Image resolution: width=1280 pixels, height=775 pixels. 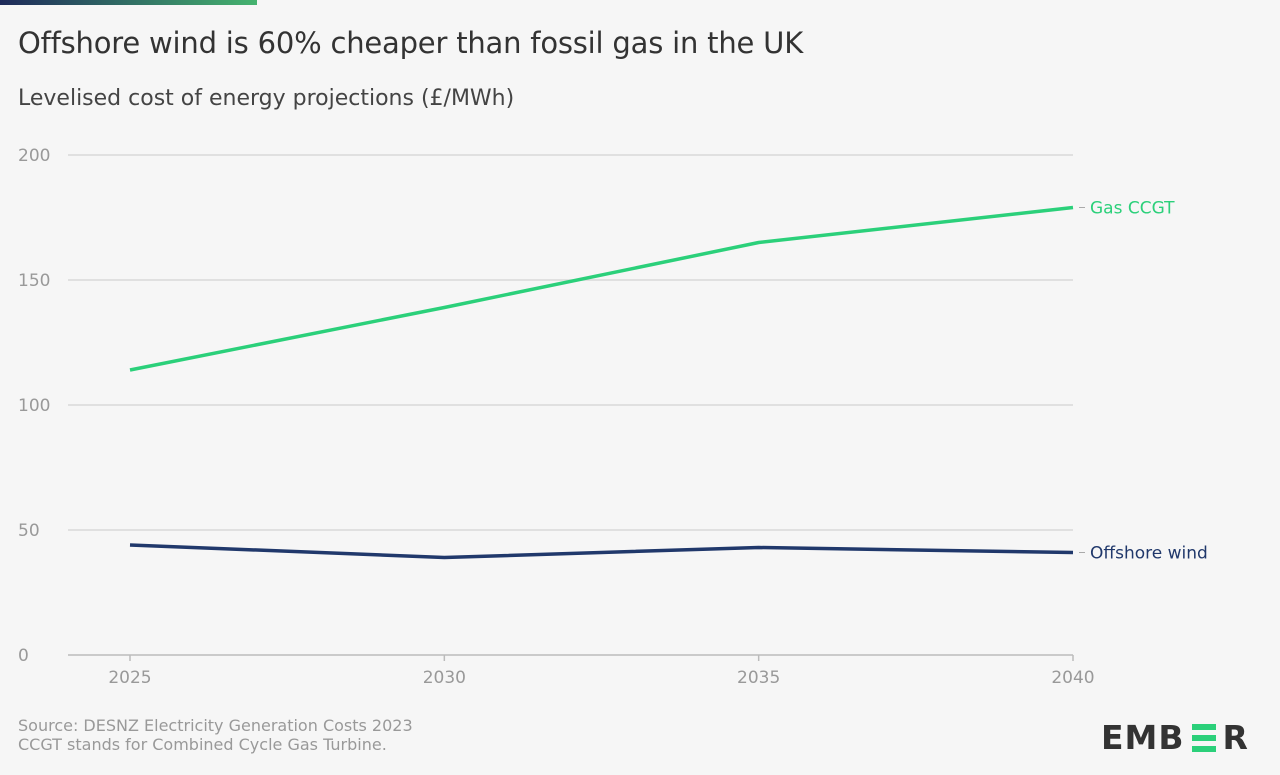 I want to click on series-line-offshore-wind, so click(x=601, y=551).